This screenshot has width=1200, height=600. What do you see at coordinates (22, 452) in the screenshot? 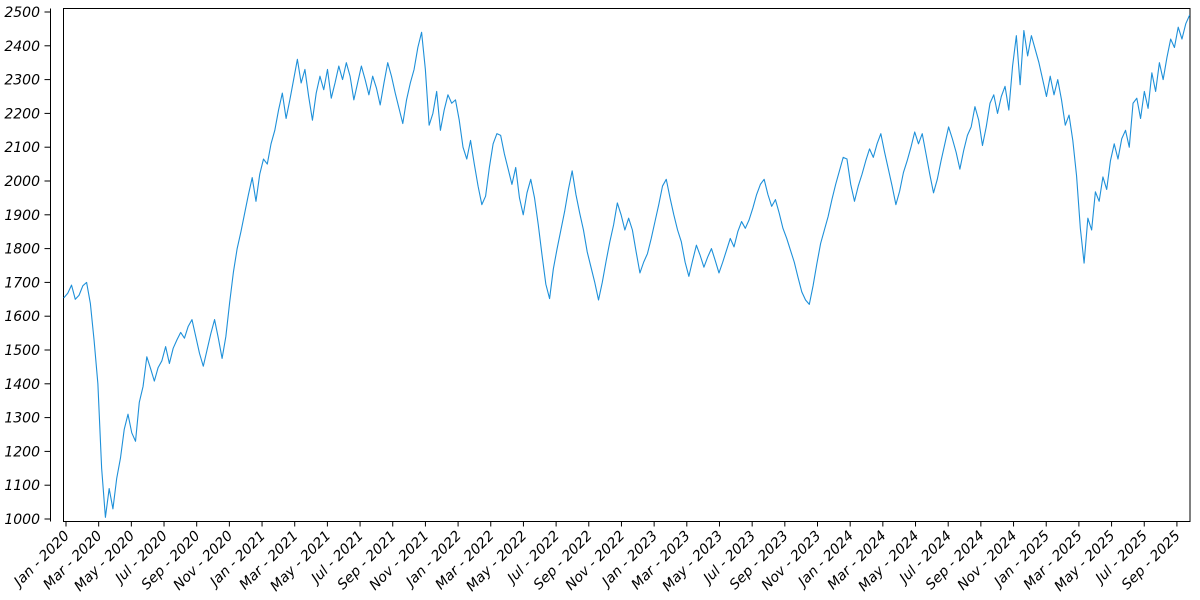
I see `y-tick-label: 1200` at bounding box center [22, 452].